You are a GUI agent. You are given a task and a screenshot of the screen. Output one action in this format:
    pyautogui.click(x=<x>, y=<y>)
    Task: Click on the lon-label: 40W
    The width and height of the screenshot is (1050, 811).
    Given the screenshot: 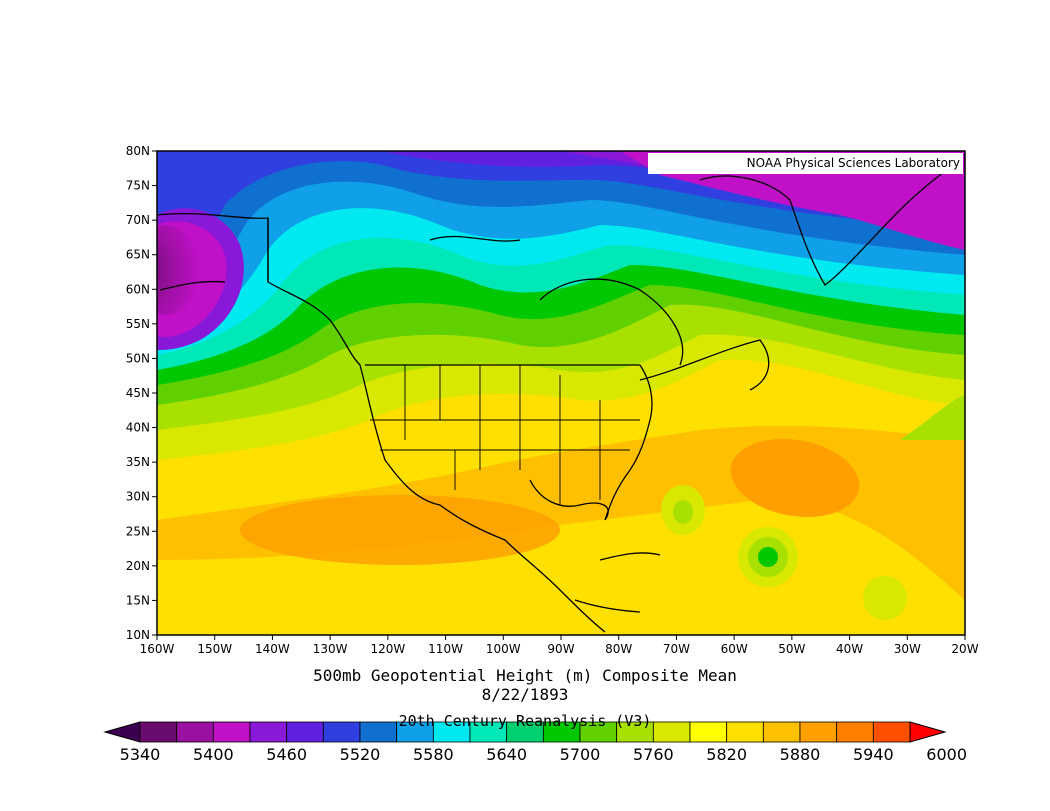 What is the action you would take?
    pyautogui.click(x=849, y=649)
    